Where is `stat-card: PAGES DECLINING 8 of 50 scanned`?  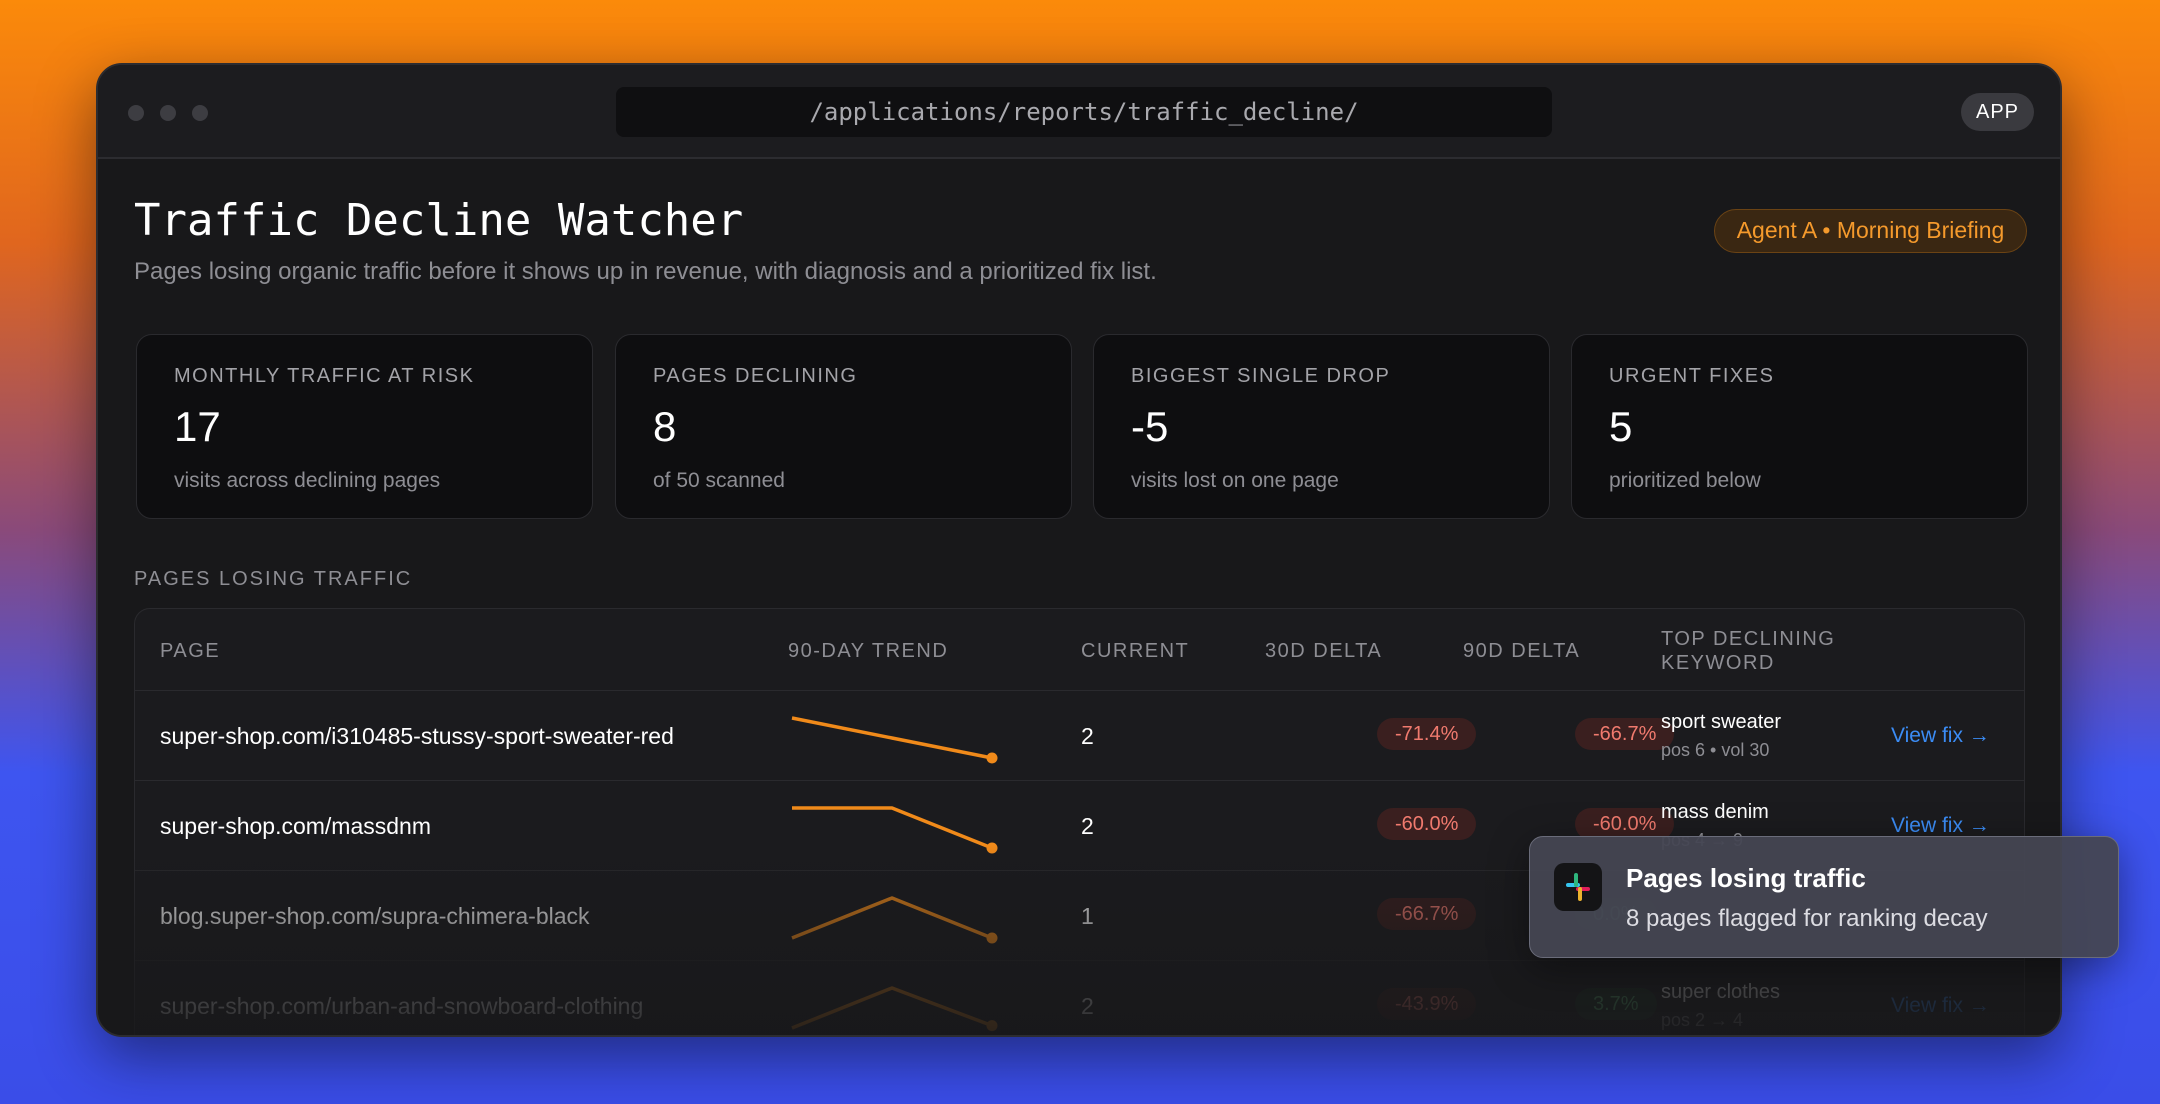 stat-card: PAGES DECLINING 8 of 50 scanned is located at coordinates (843, 426).